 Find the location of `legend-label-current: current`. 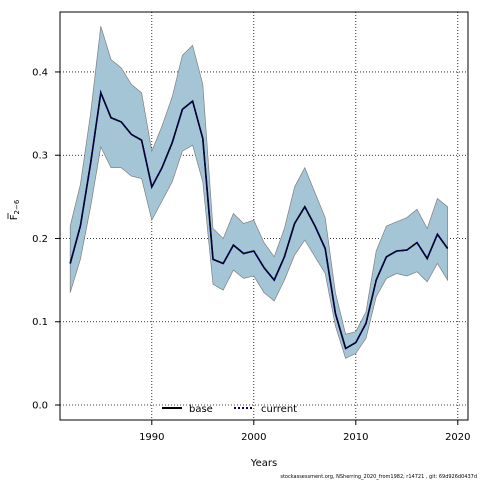

legend-label-current: current is located at coordinates (279, 409).